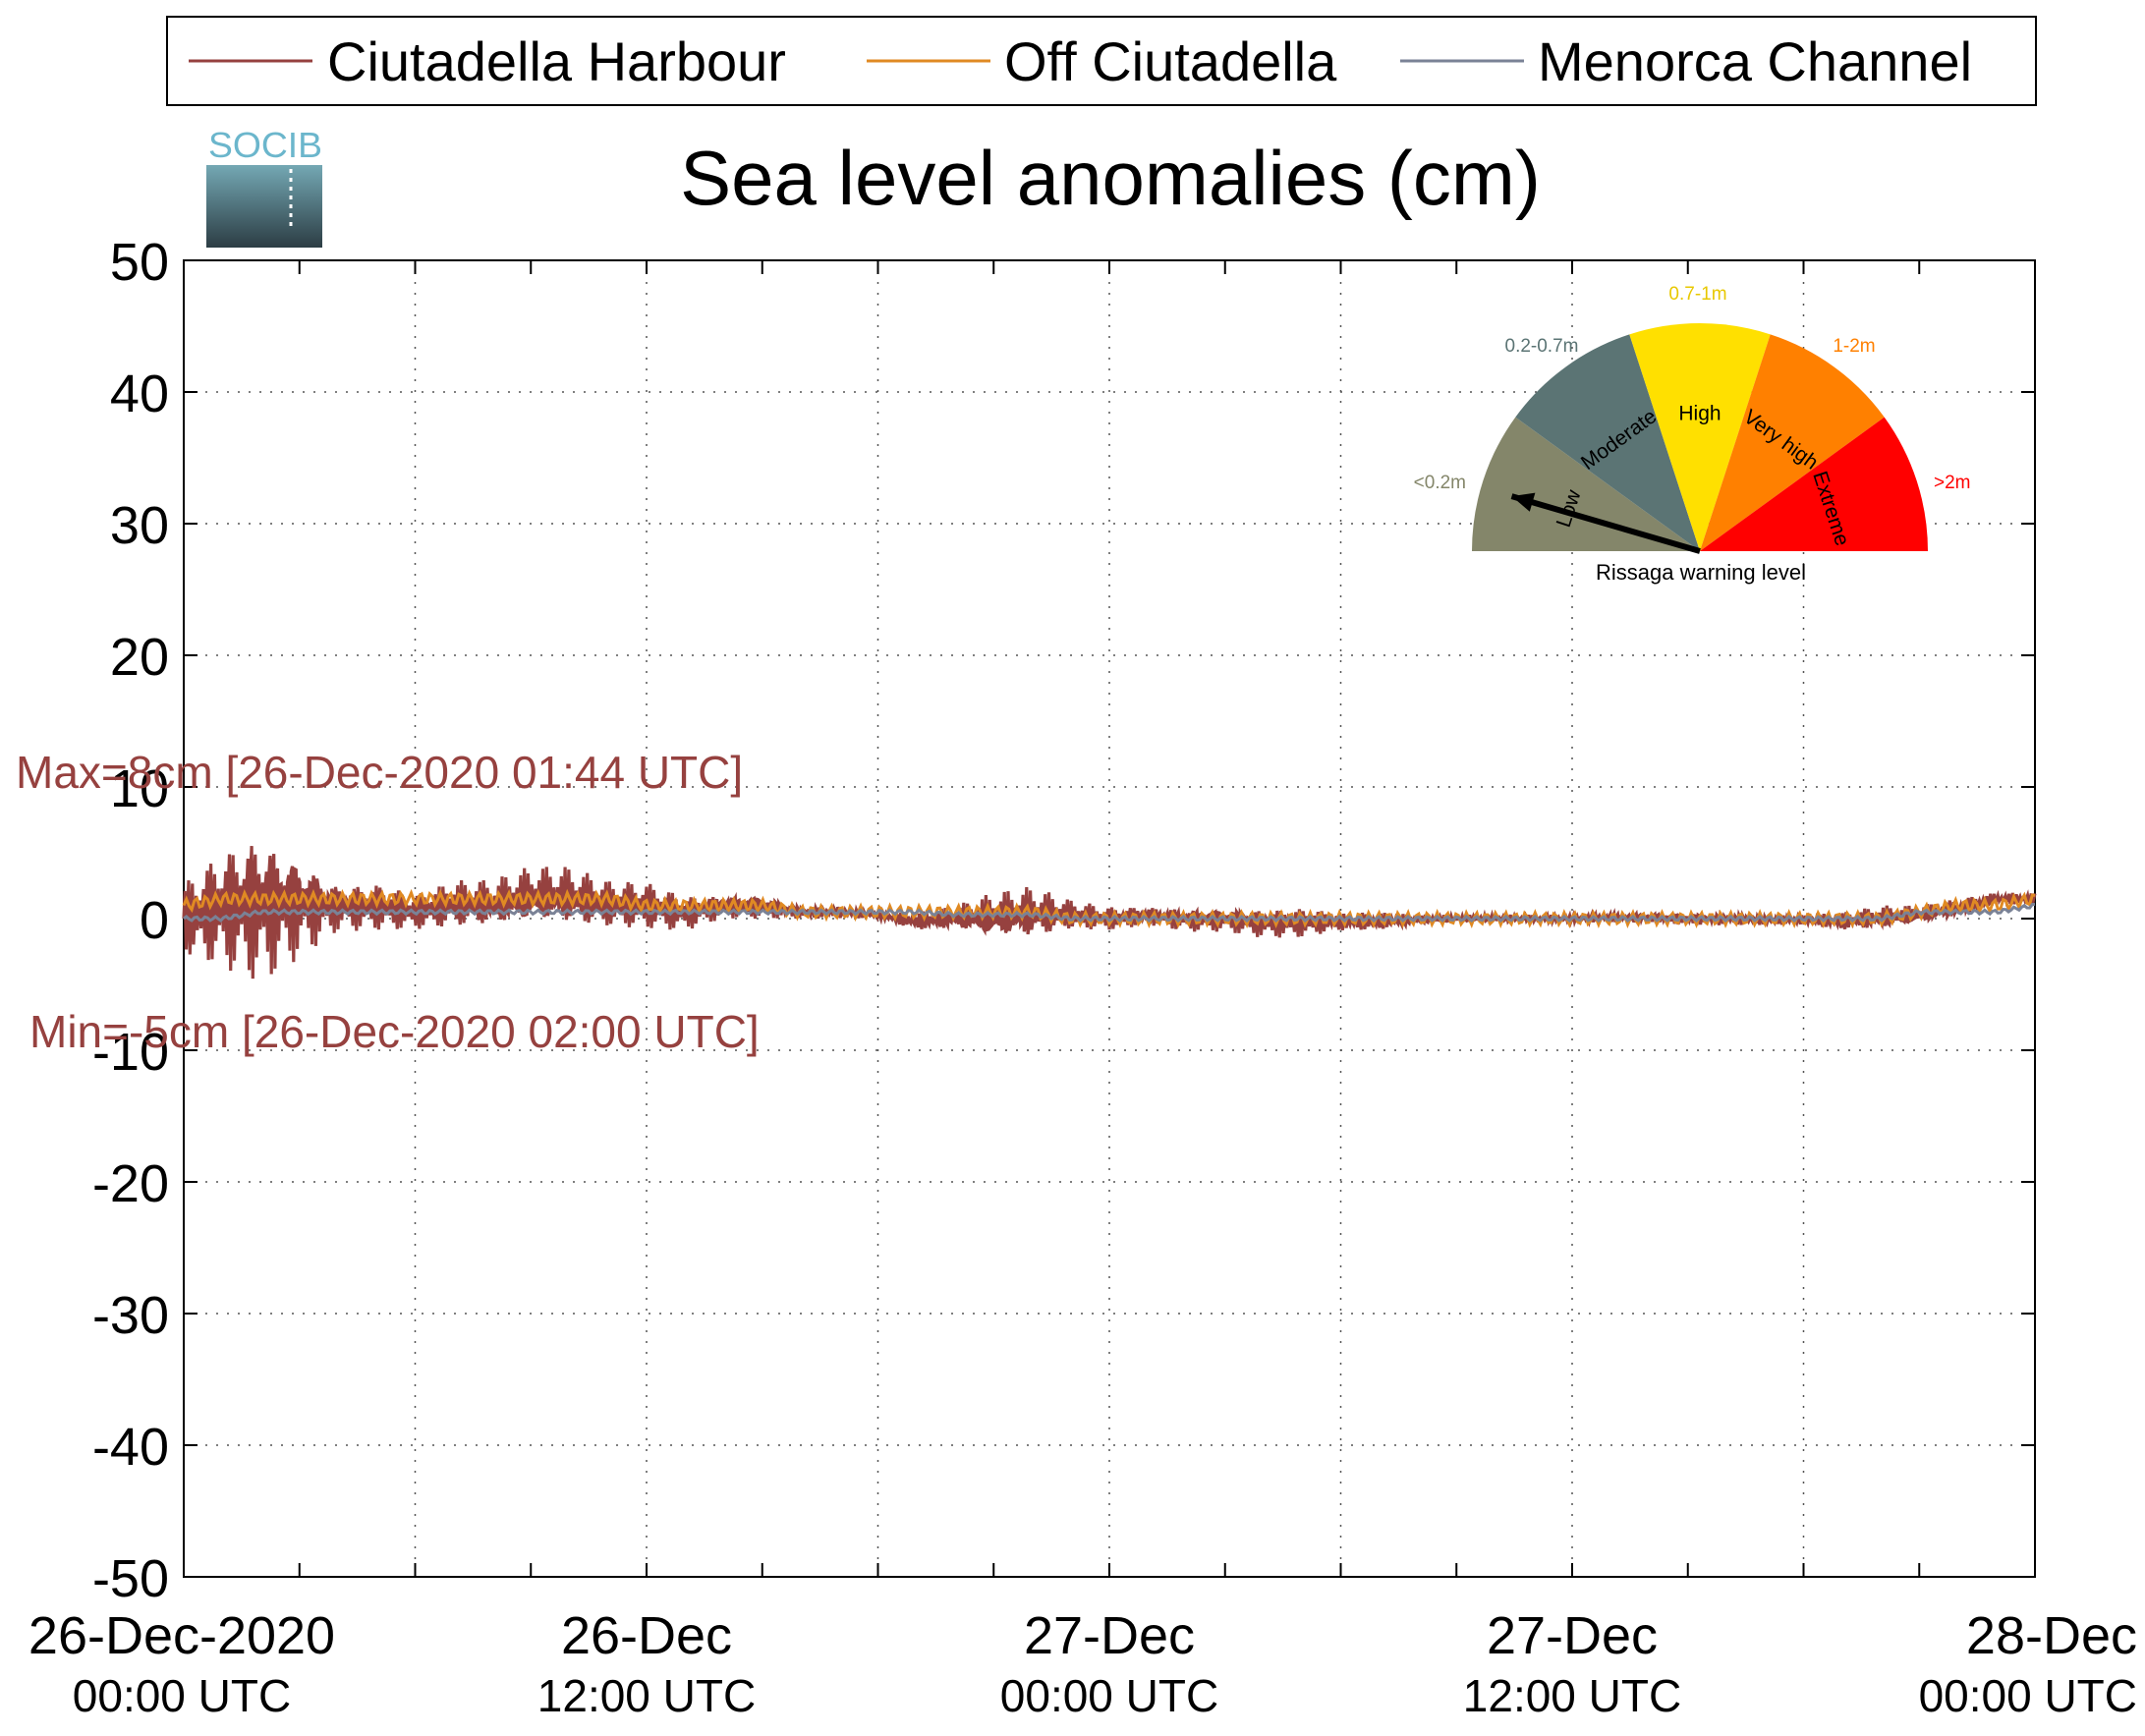 Image resolution: width=2145 pixels, height=1736 pixels. What do you see at coordinates (1542, 346) in the screenshot?
I see `gauge-range-label: 0.2-0.7m` at bounding box center [1542, 346].